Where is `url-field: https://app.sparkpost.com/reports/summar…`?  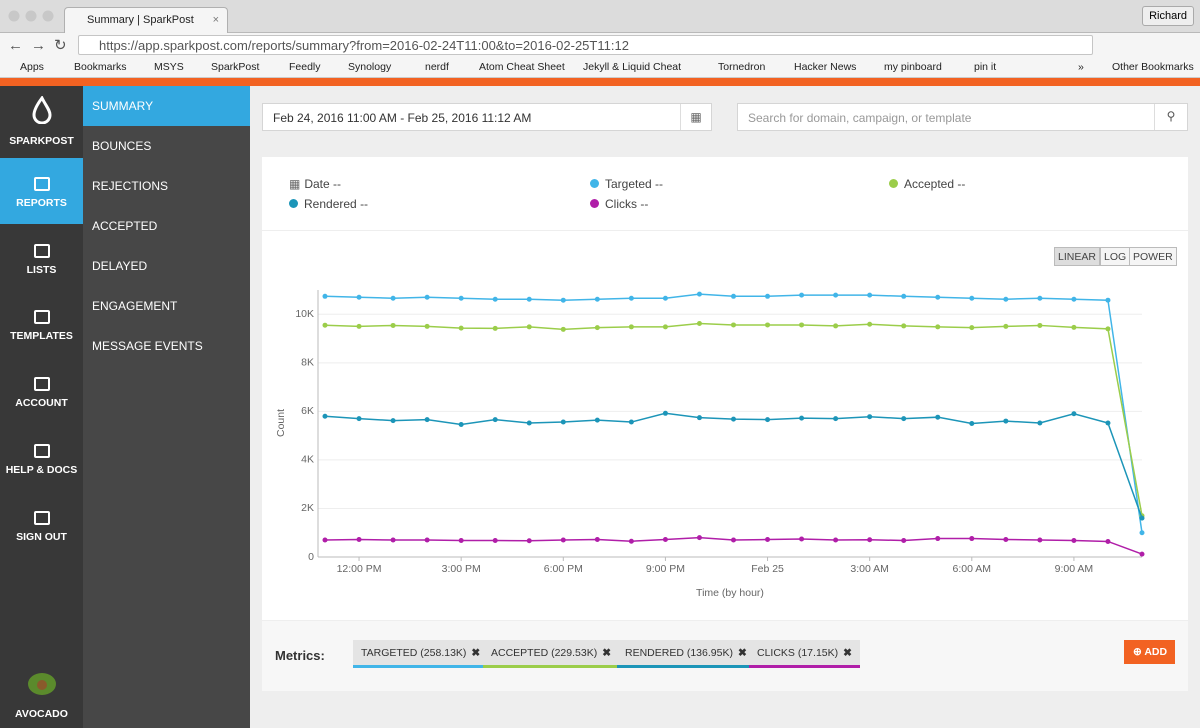 url-field: https://app.sparkpost.com/reports/summar… is located at coordinates (585, 45).